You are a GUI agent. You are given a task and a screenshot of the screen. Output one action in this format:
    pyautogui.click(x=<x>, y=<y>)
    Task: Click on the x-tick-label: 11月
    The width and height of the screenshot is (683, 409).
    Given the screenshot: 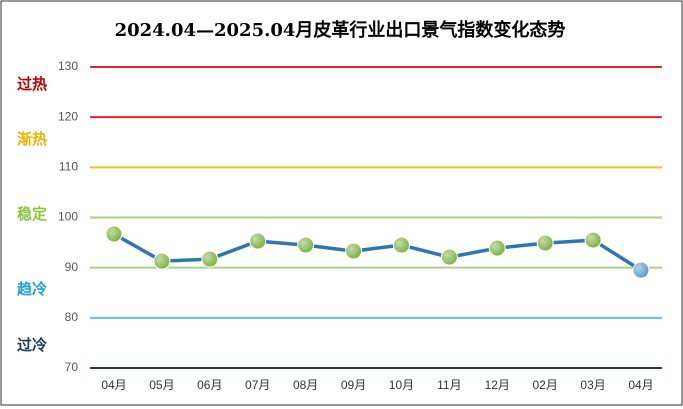 What is the action you would take?
    pyautogui.click(x=449, y=385)
    